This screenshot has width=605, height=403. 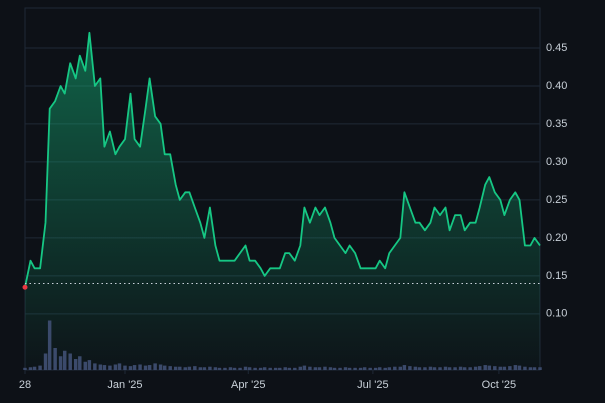 I want to click on y-tick-label: 0.35, so click(x=556, y=124).